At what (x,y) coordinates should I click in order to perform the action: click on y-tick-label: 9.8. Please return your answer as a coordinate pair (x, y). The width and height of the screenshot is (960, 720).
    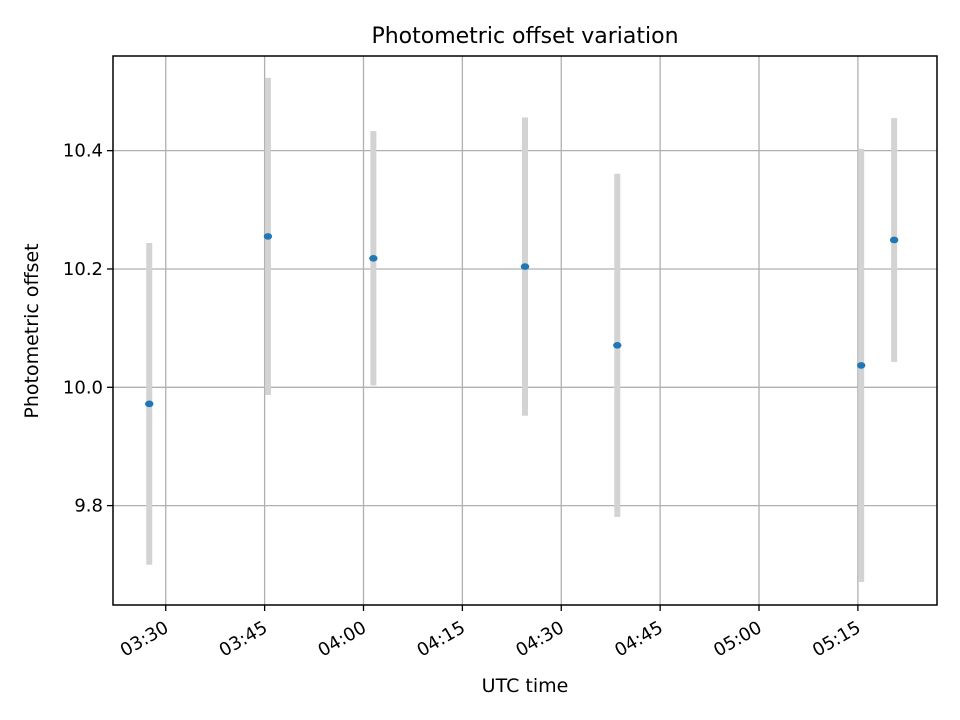
    Looking at the image, I should click on (88, 506).